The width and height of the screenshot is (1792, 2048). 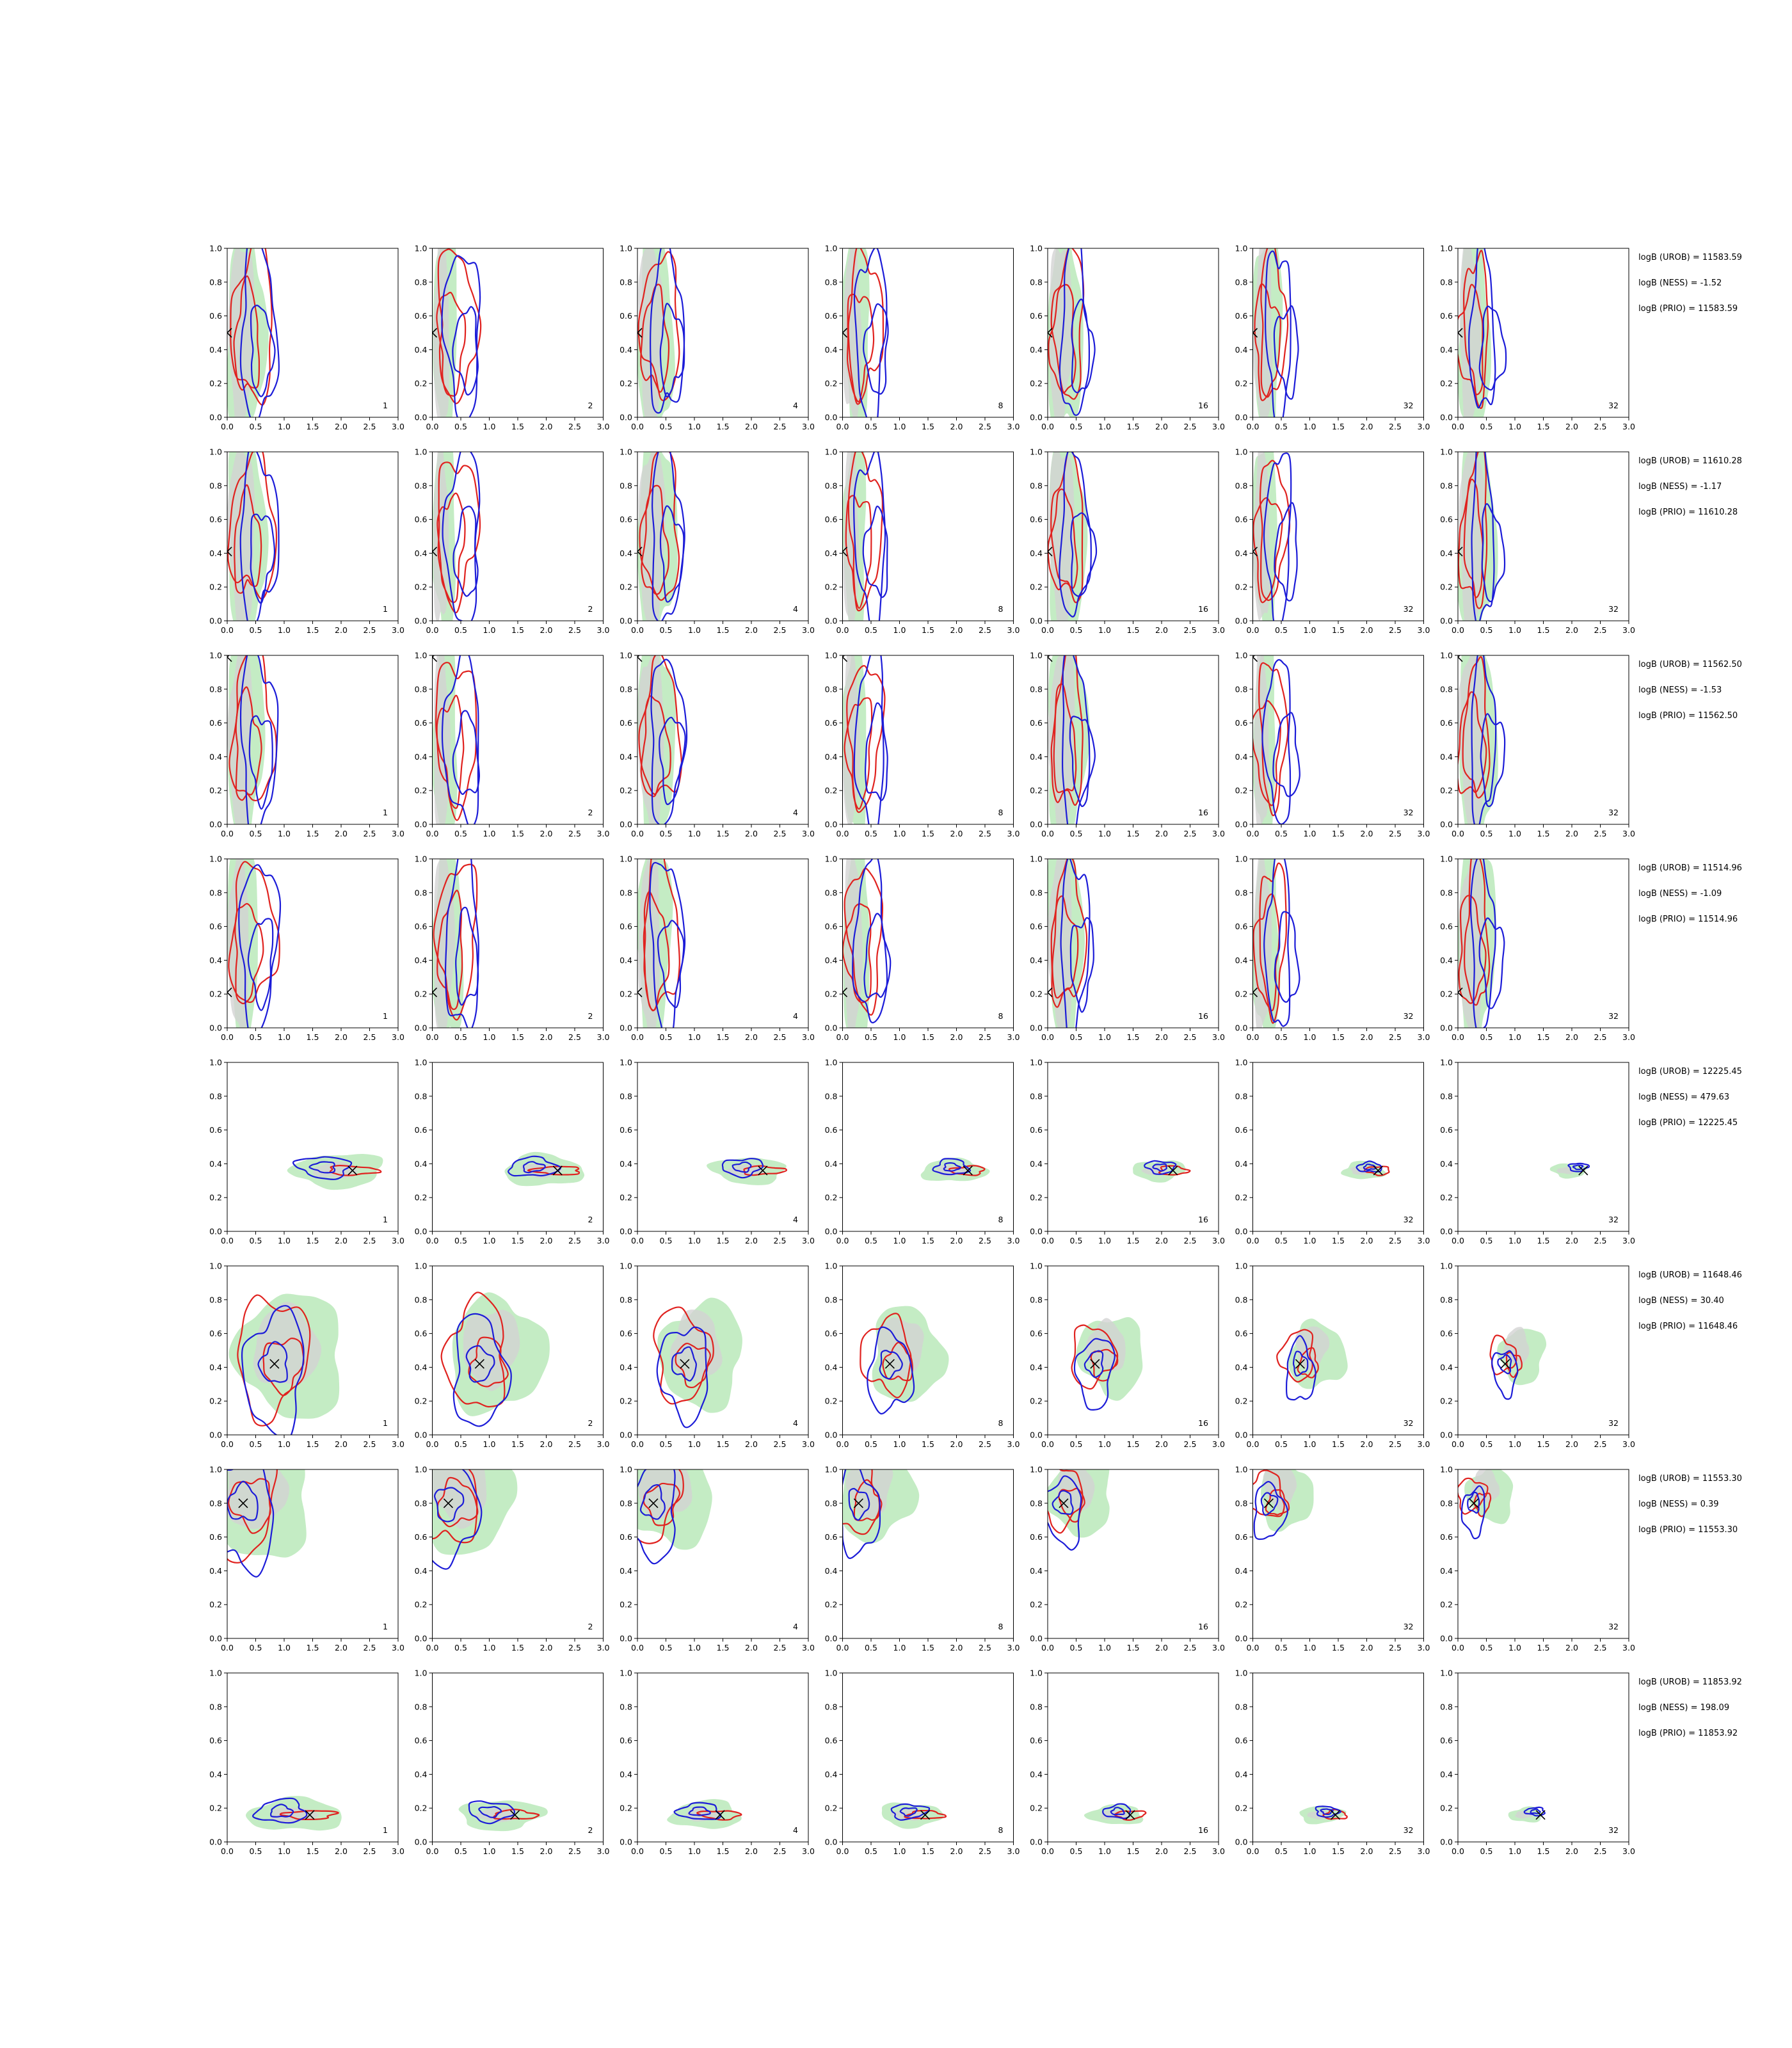 I want to click on logB-annotation: logB (NESS) = 198.09, so click(x=1683, y=1708).